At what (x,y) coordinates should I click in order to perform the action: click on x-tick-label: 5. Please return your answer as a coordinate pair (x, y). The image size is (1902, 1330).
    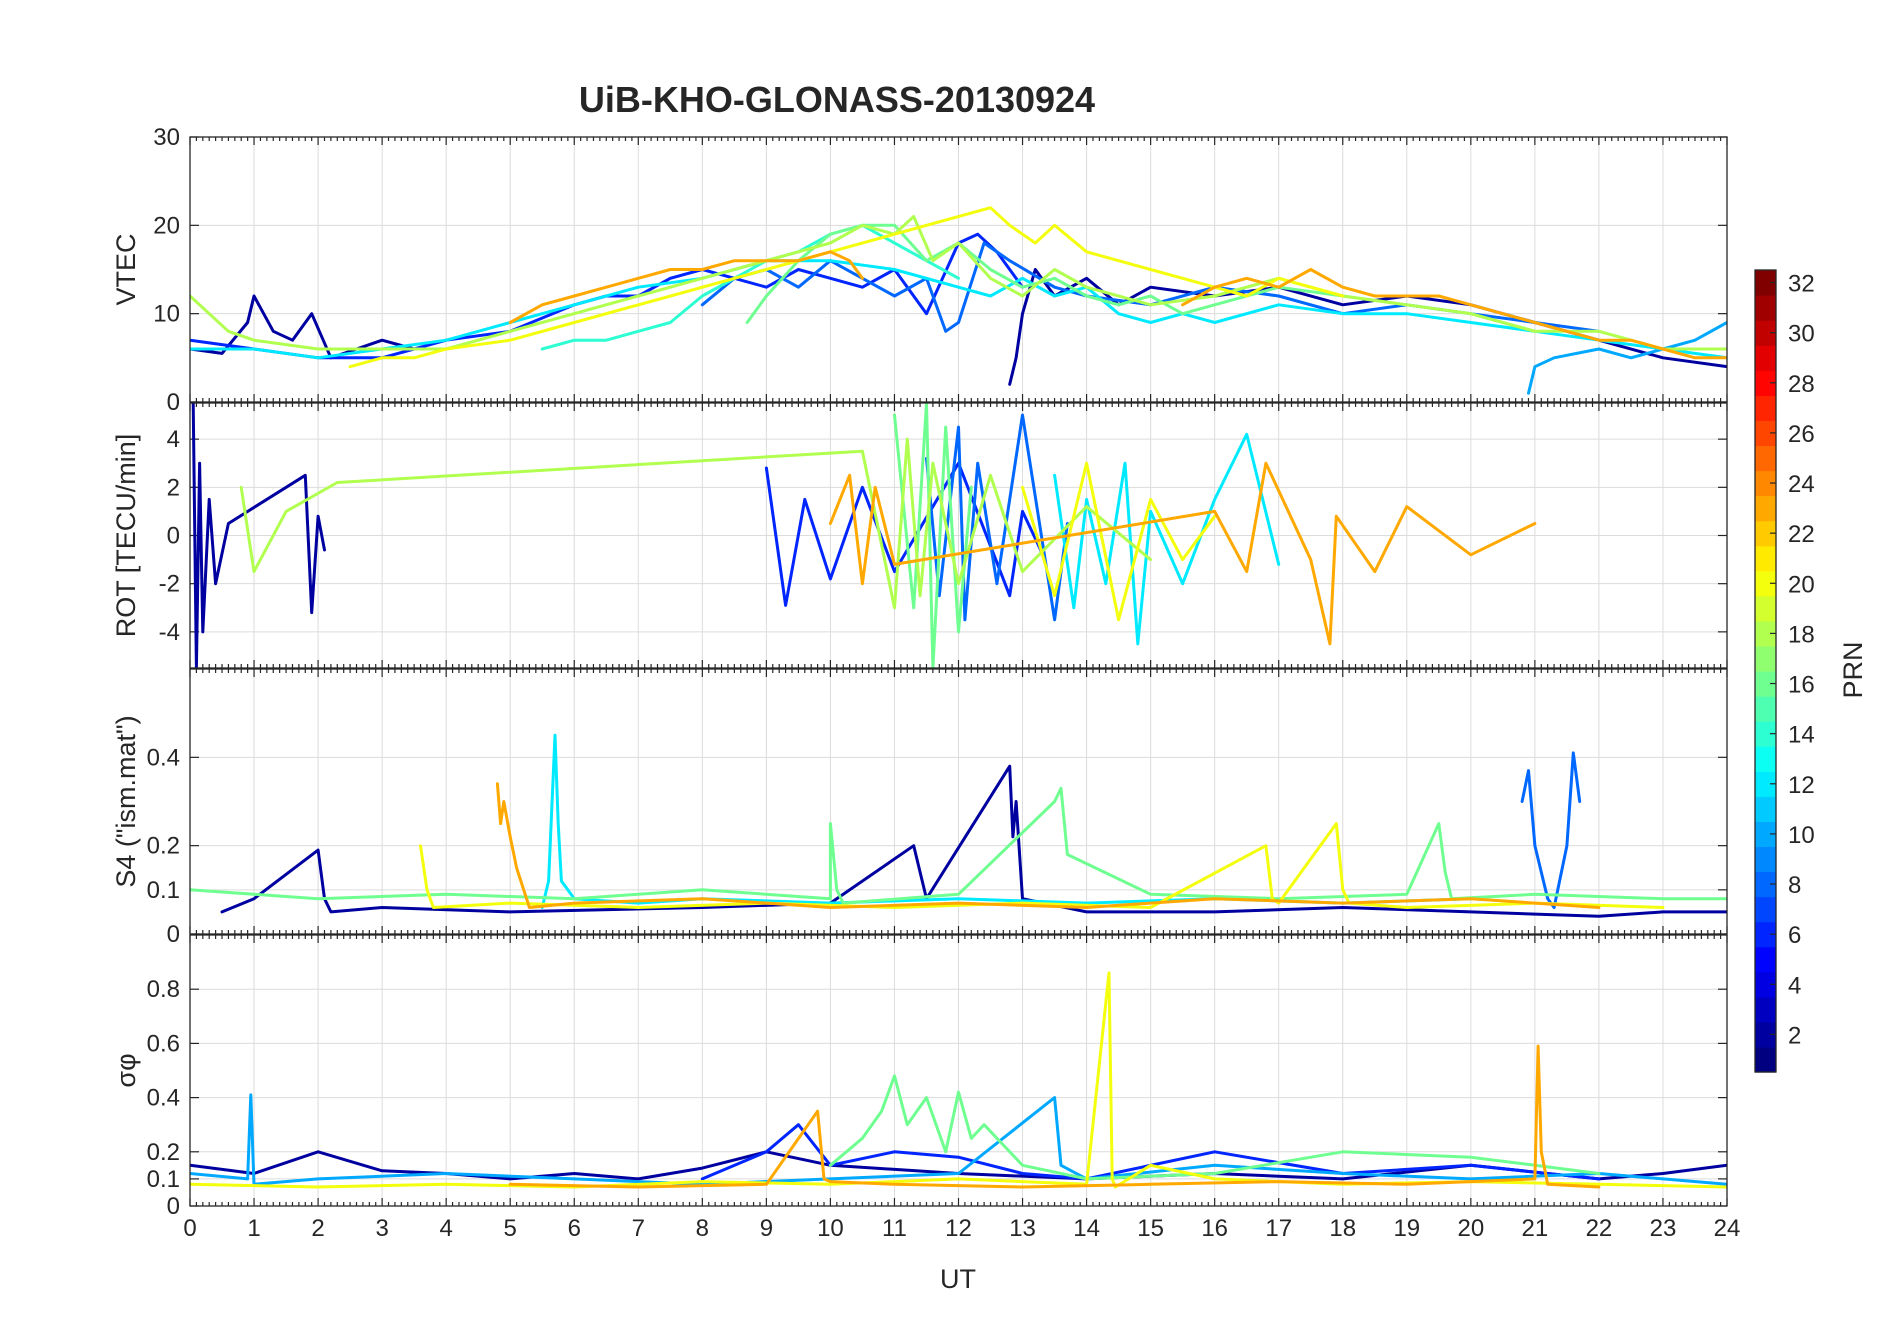
    Looking at the image, I should click on (510, 1228).